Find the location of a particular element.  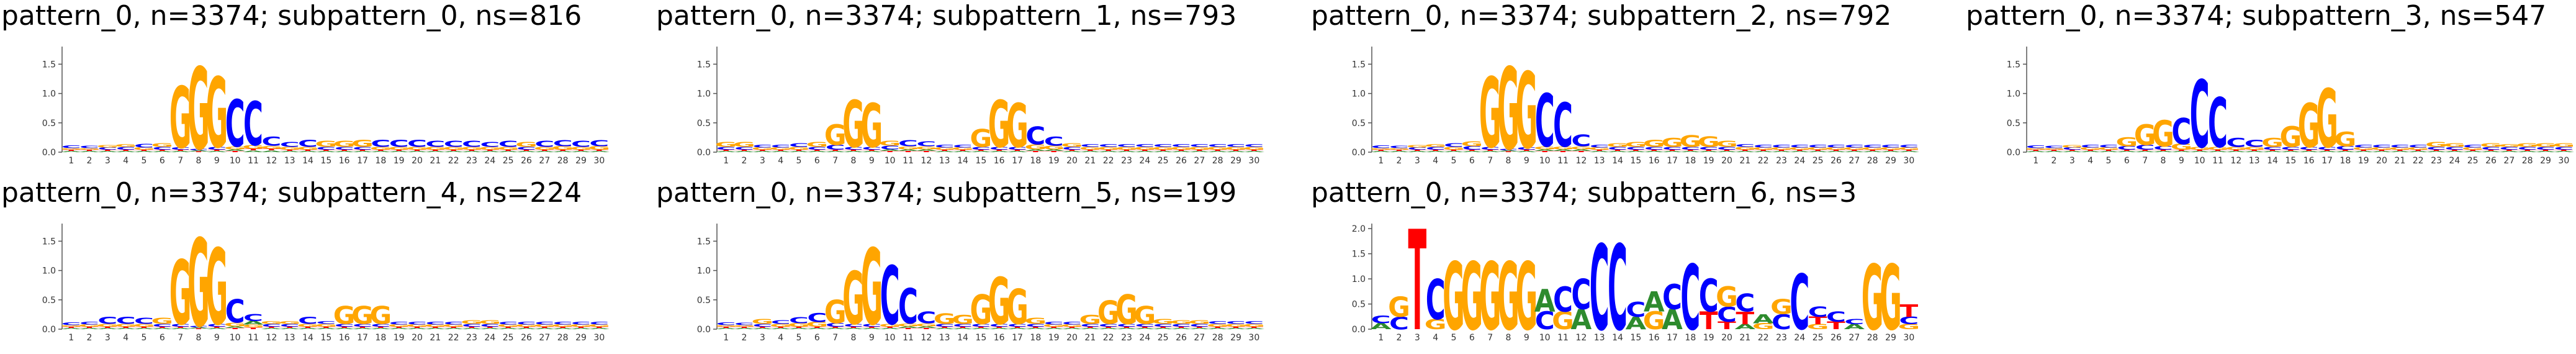

x-tick-label: 7 is located at coordinates (835, 338).